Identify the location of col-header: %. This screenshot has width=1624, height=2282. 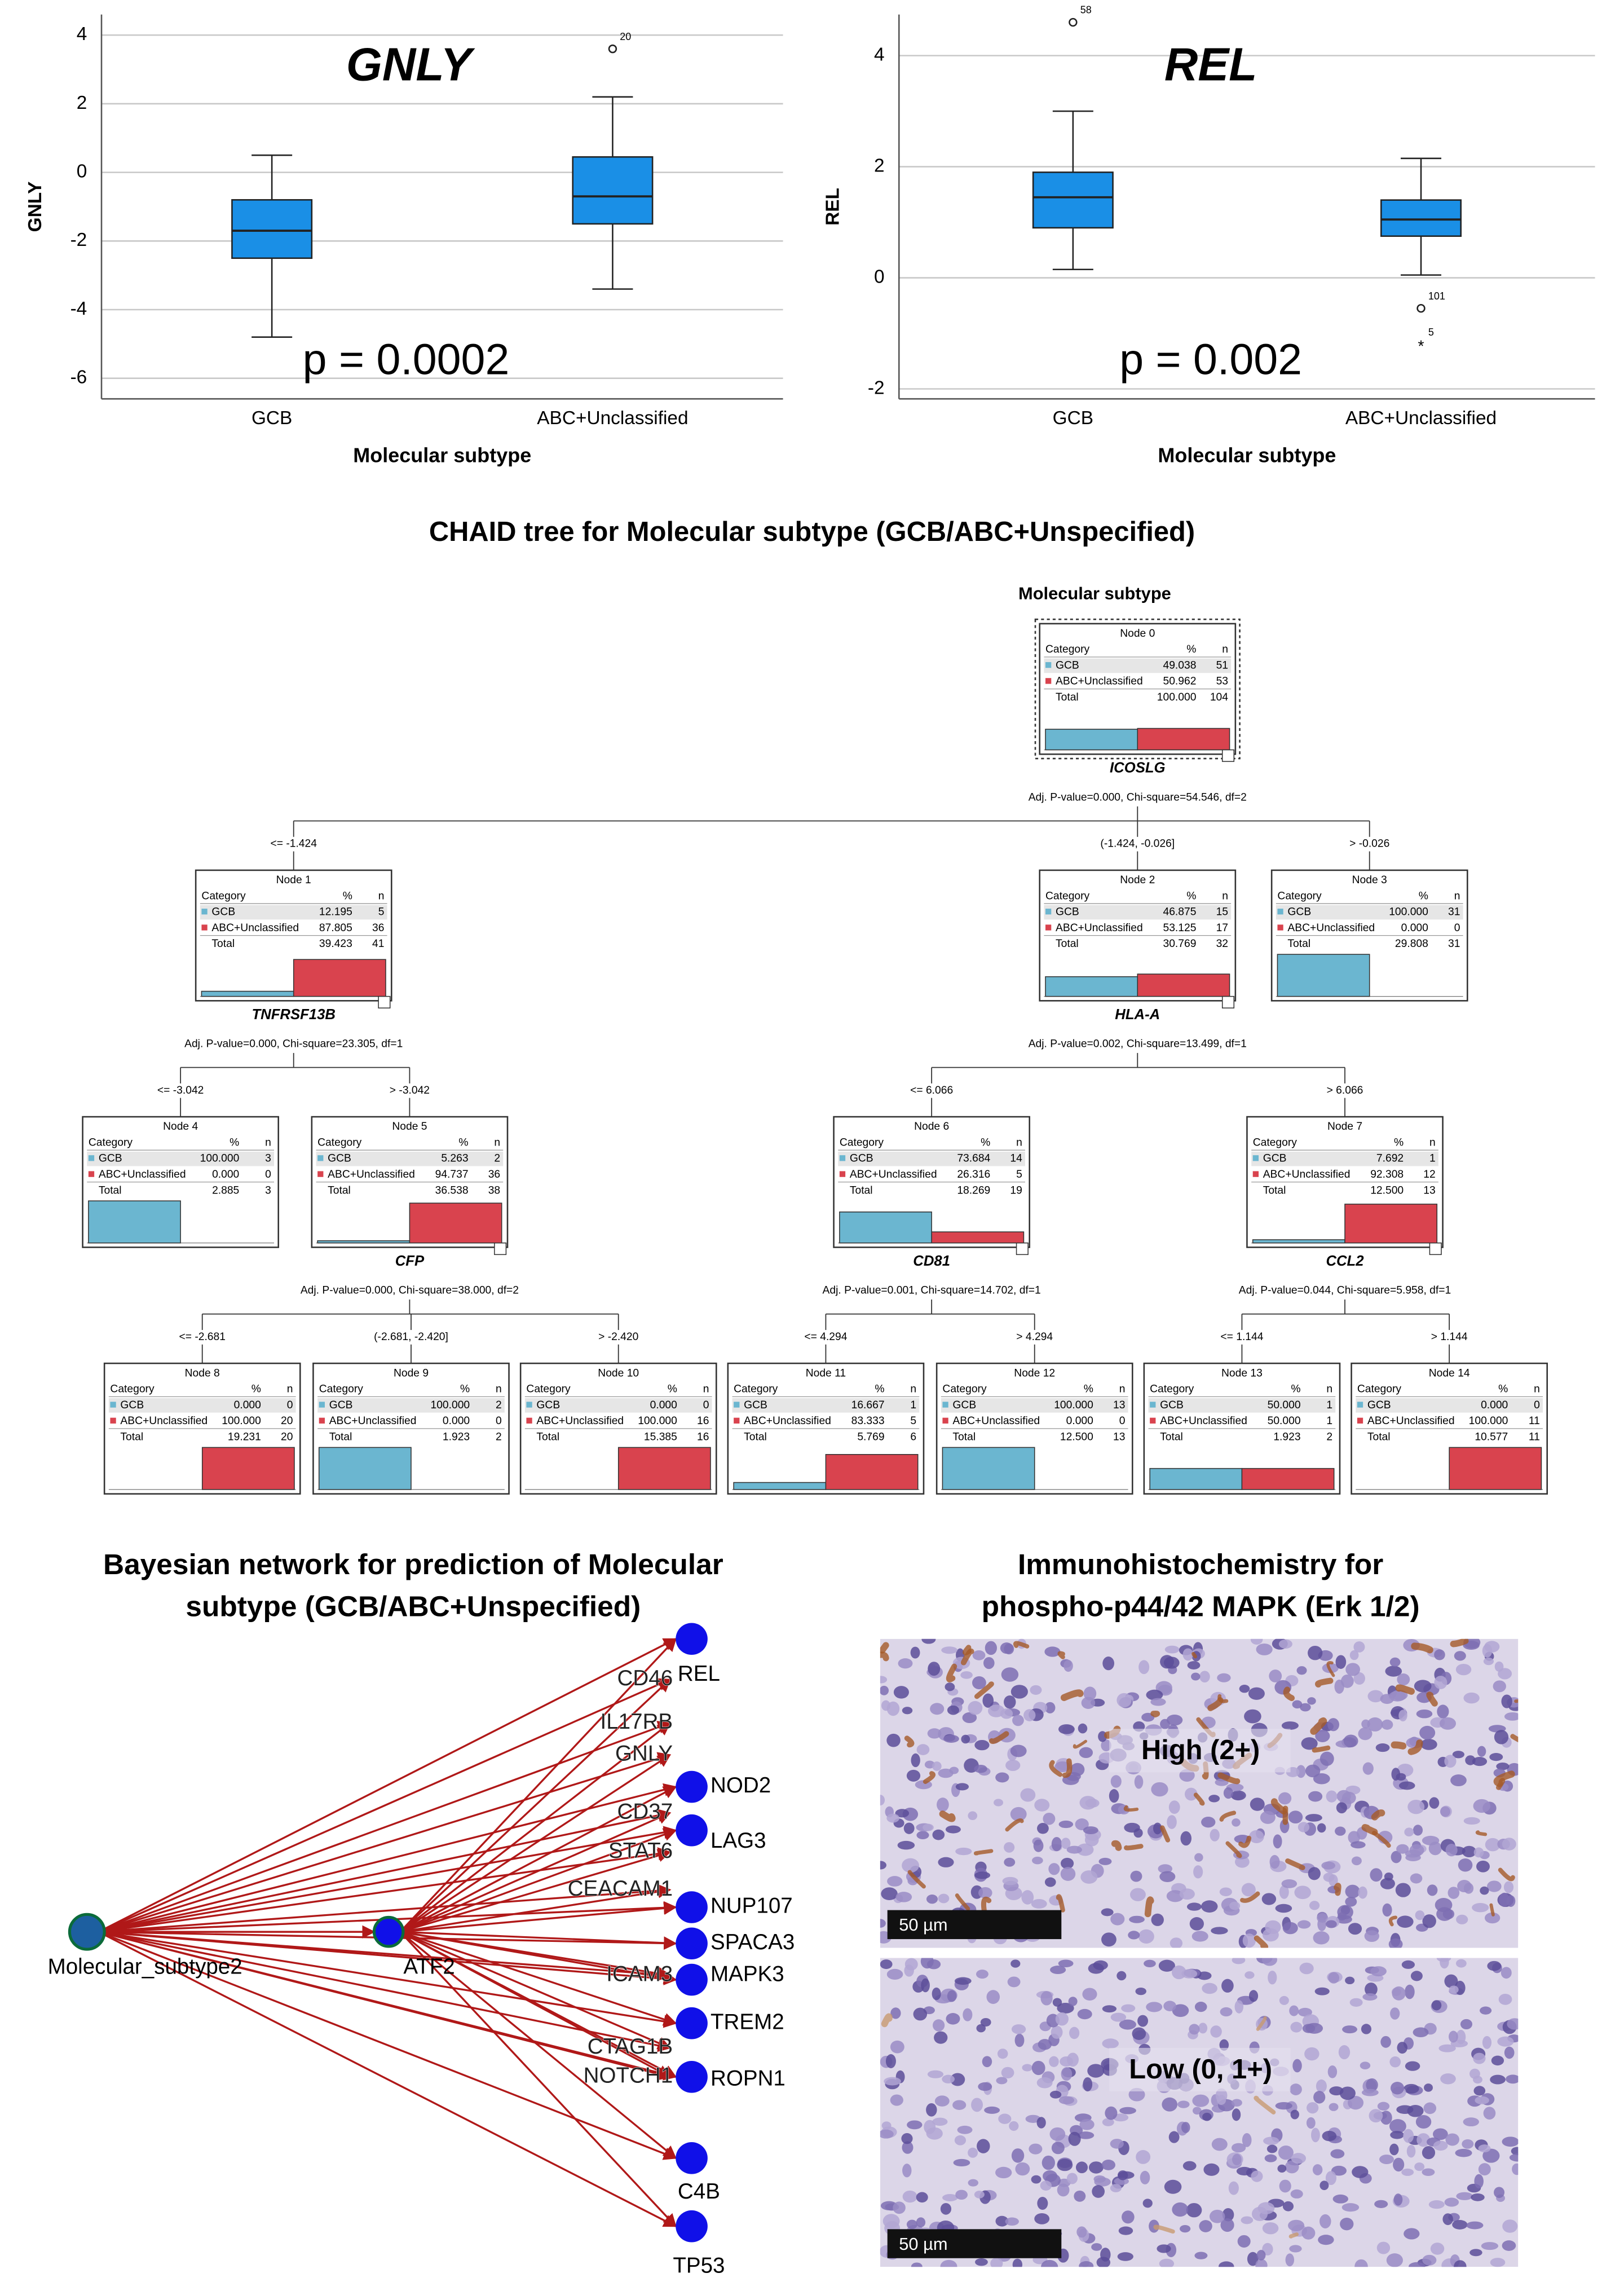
(672, 1389).